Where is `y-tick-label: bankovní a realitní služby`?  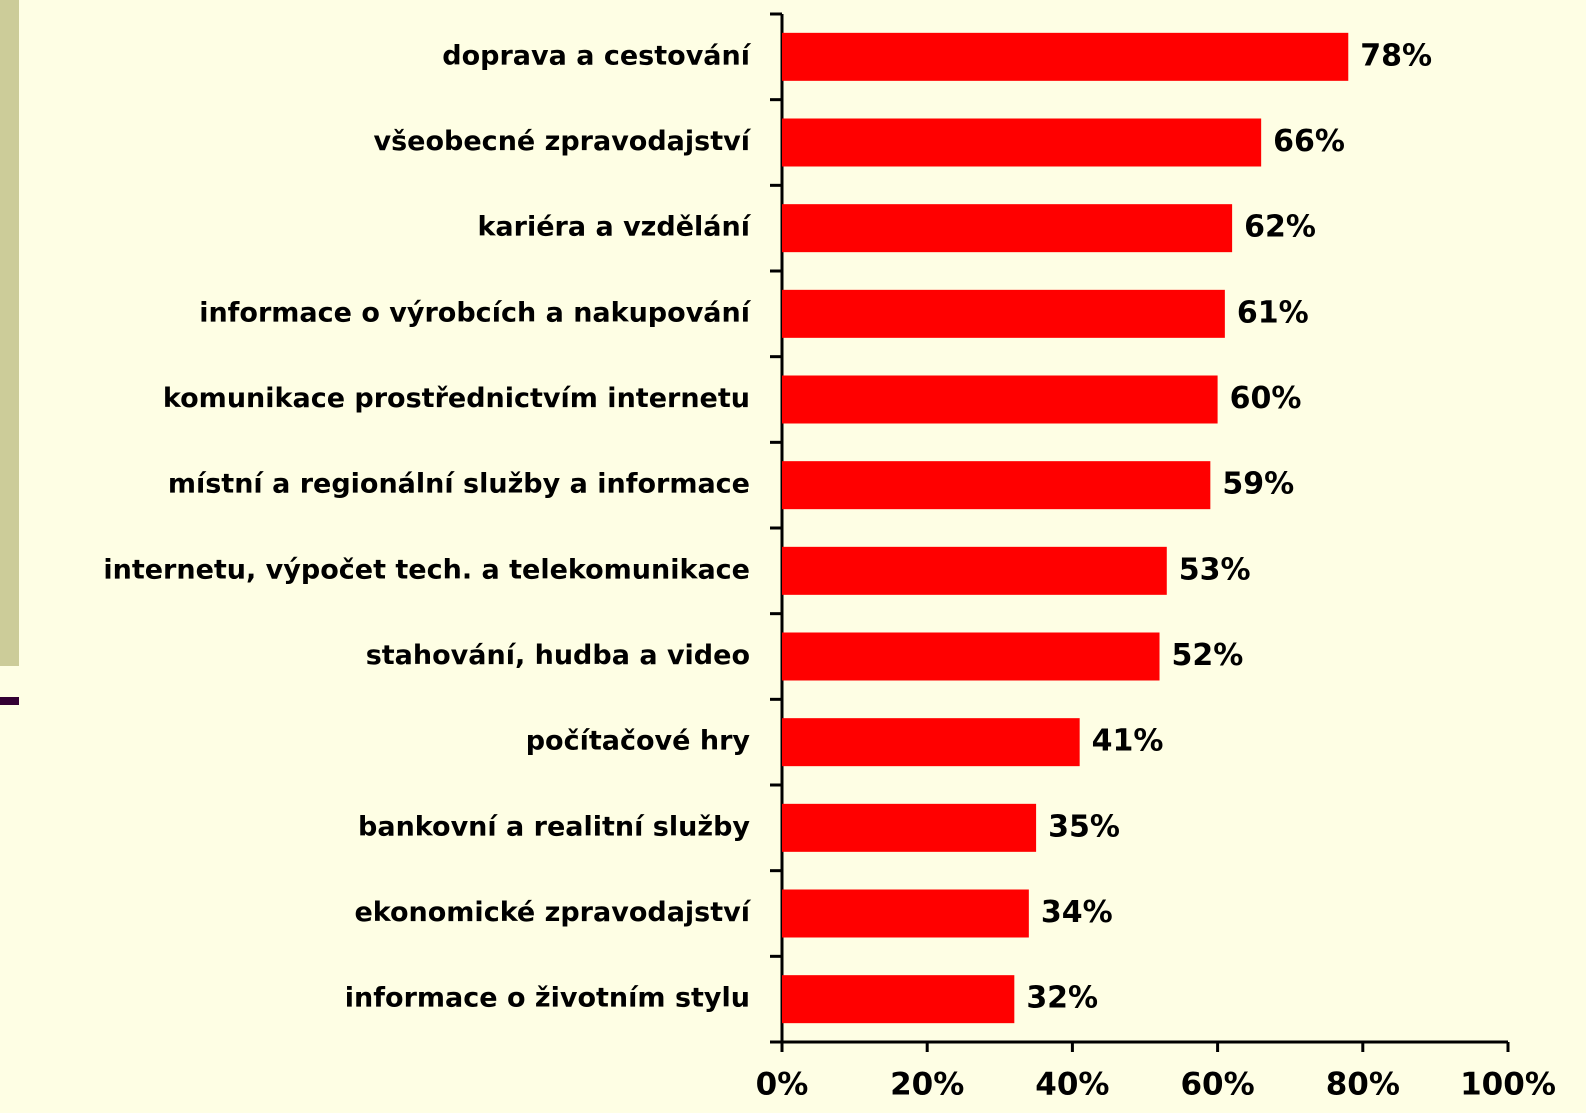
y-tick-label: bankovní a realitní služby is located at coordinates (554, 826).